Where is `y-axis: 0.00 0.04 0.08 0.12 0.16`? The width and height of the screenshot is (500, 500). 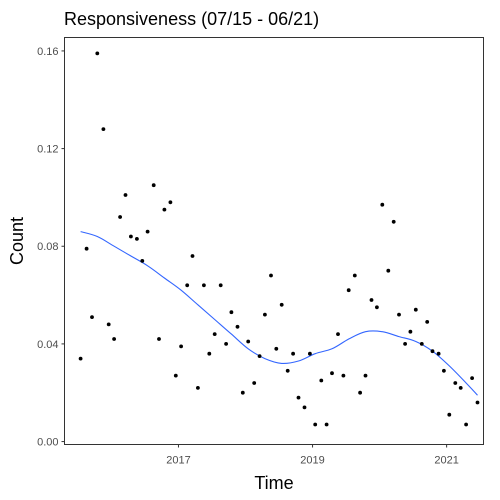 y-axis: 0.00 0.04 0.08 0.12 0.16 is located at coordinates (51, 247).